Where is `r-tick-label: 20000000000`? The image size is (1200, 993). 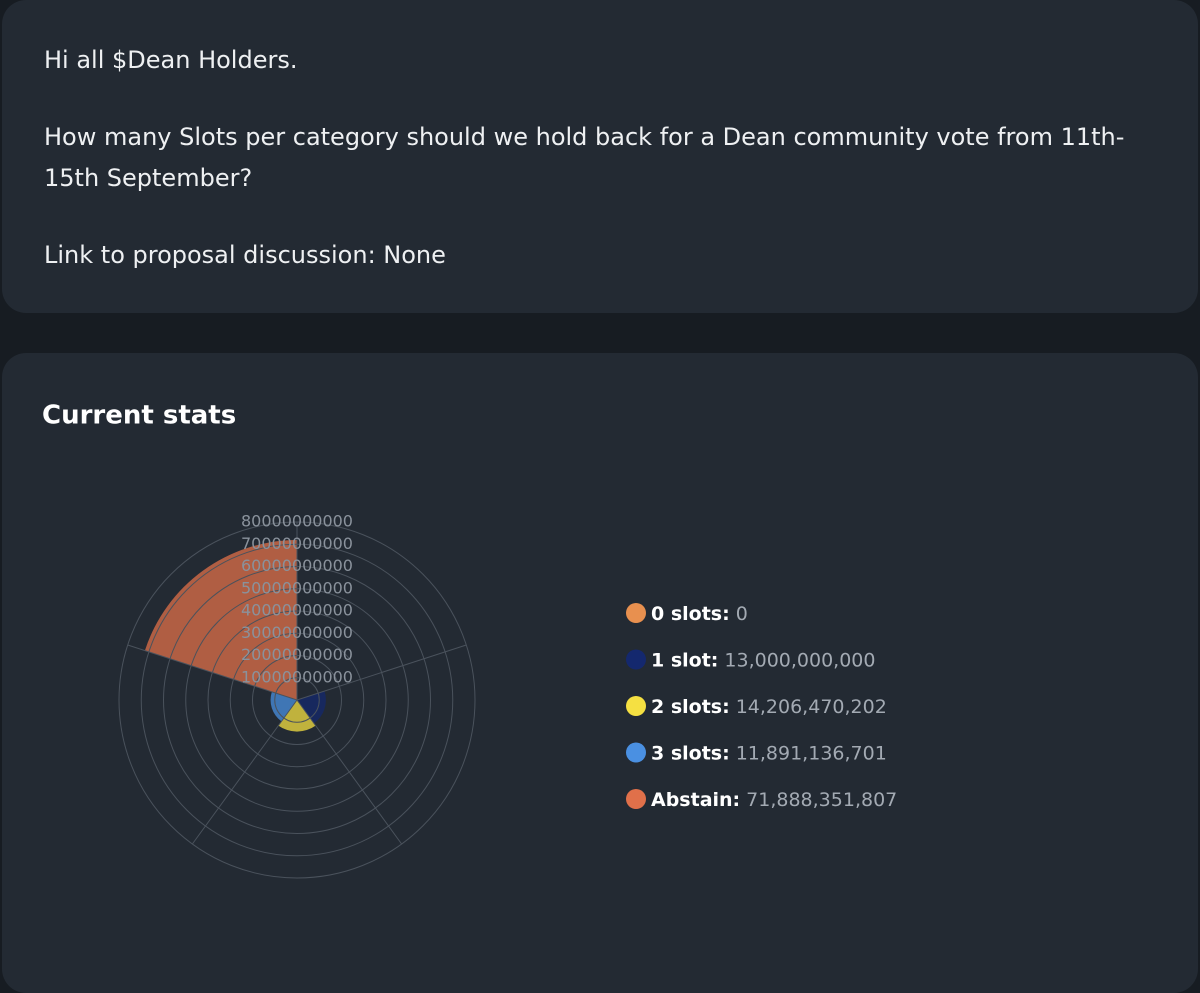 r-tick-label: 20000000000 is located at coordinates (297, 654).